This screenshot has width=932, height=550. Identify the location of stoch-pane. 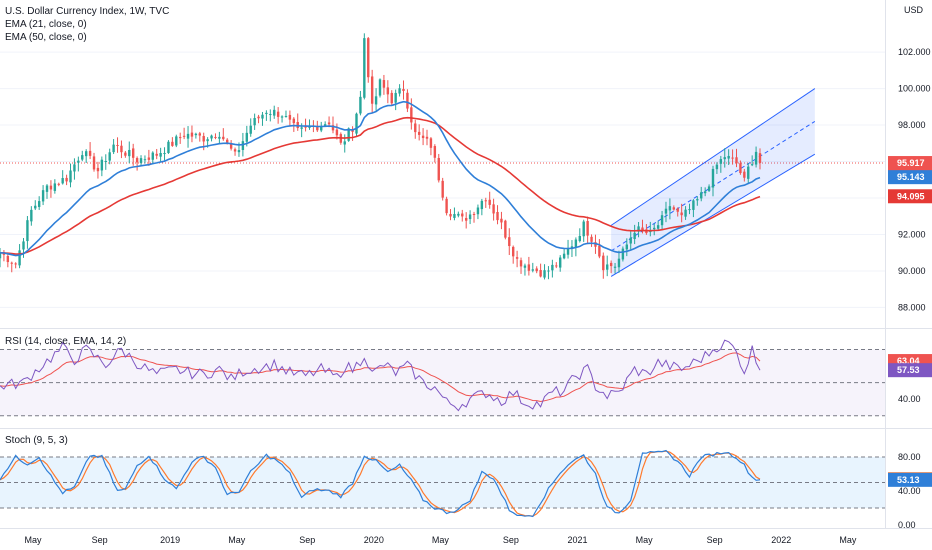
(442, 483).